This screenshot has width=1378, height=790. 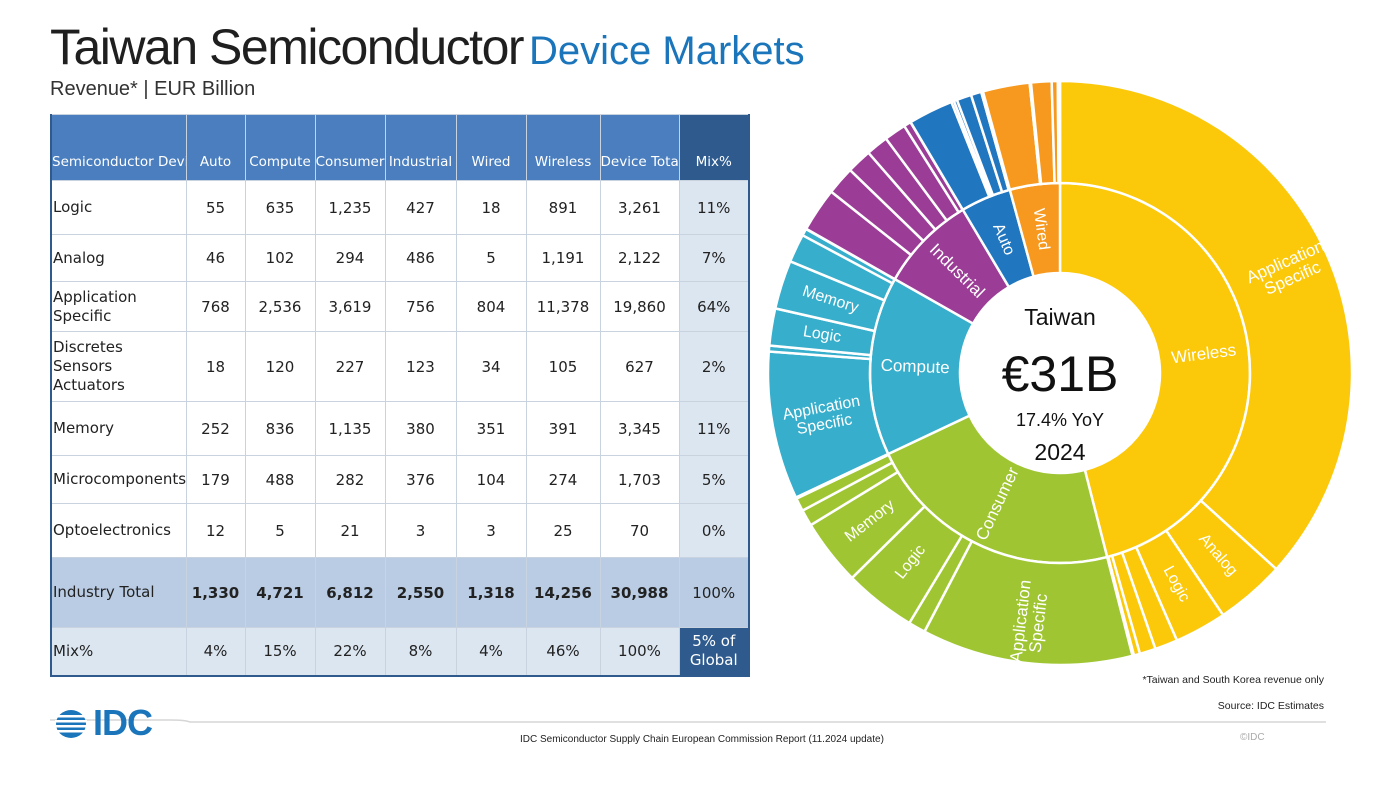 I want to click on table-cell: 391, so click(x=563, y=428).